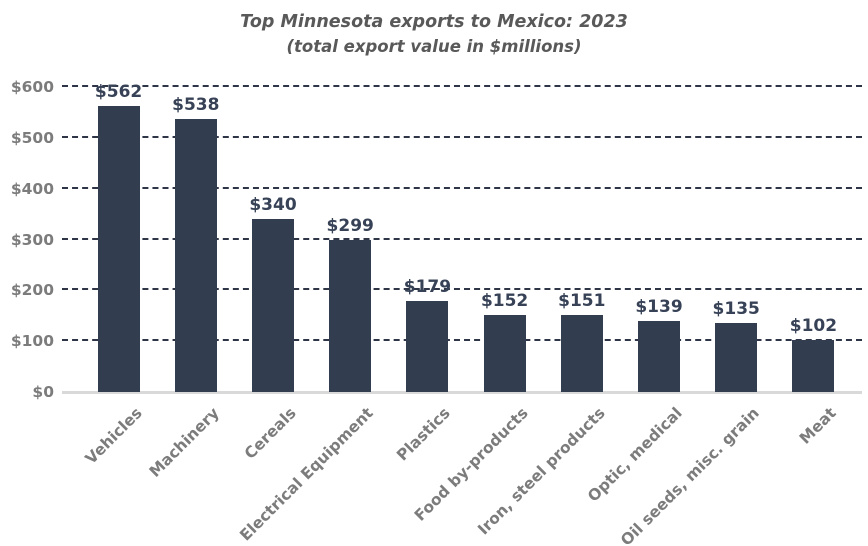 The image size is (868, 546). What do you see at coordinates (462, 392) in the screenshot?
I see `x-axis-baseline` at bounding box center [462, 392].